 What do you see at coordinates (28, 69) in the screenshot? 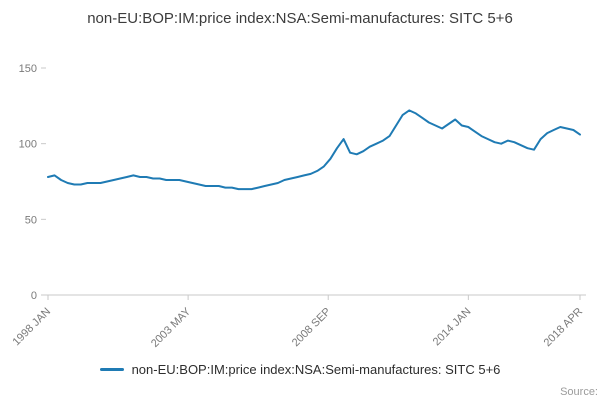
I see `y-tick-label: 150` at bounding box center [28, 69].